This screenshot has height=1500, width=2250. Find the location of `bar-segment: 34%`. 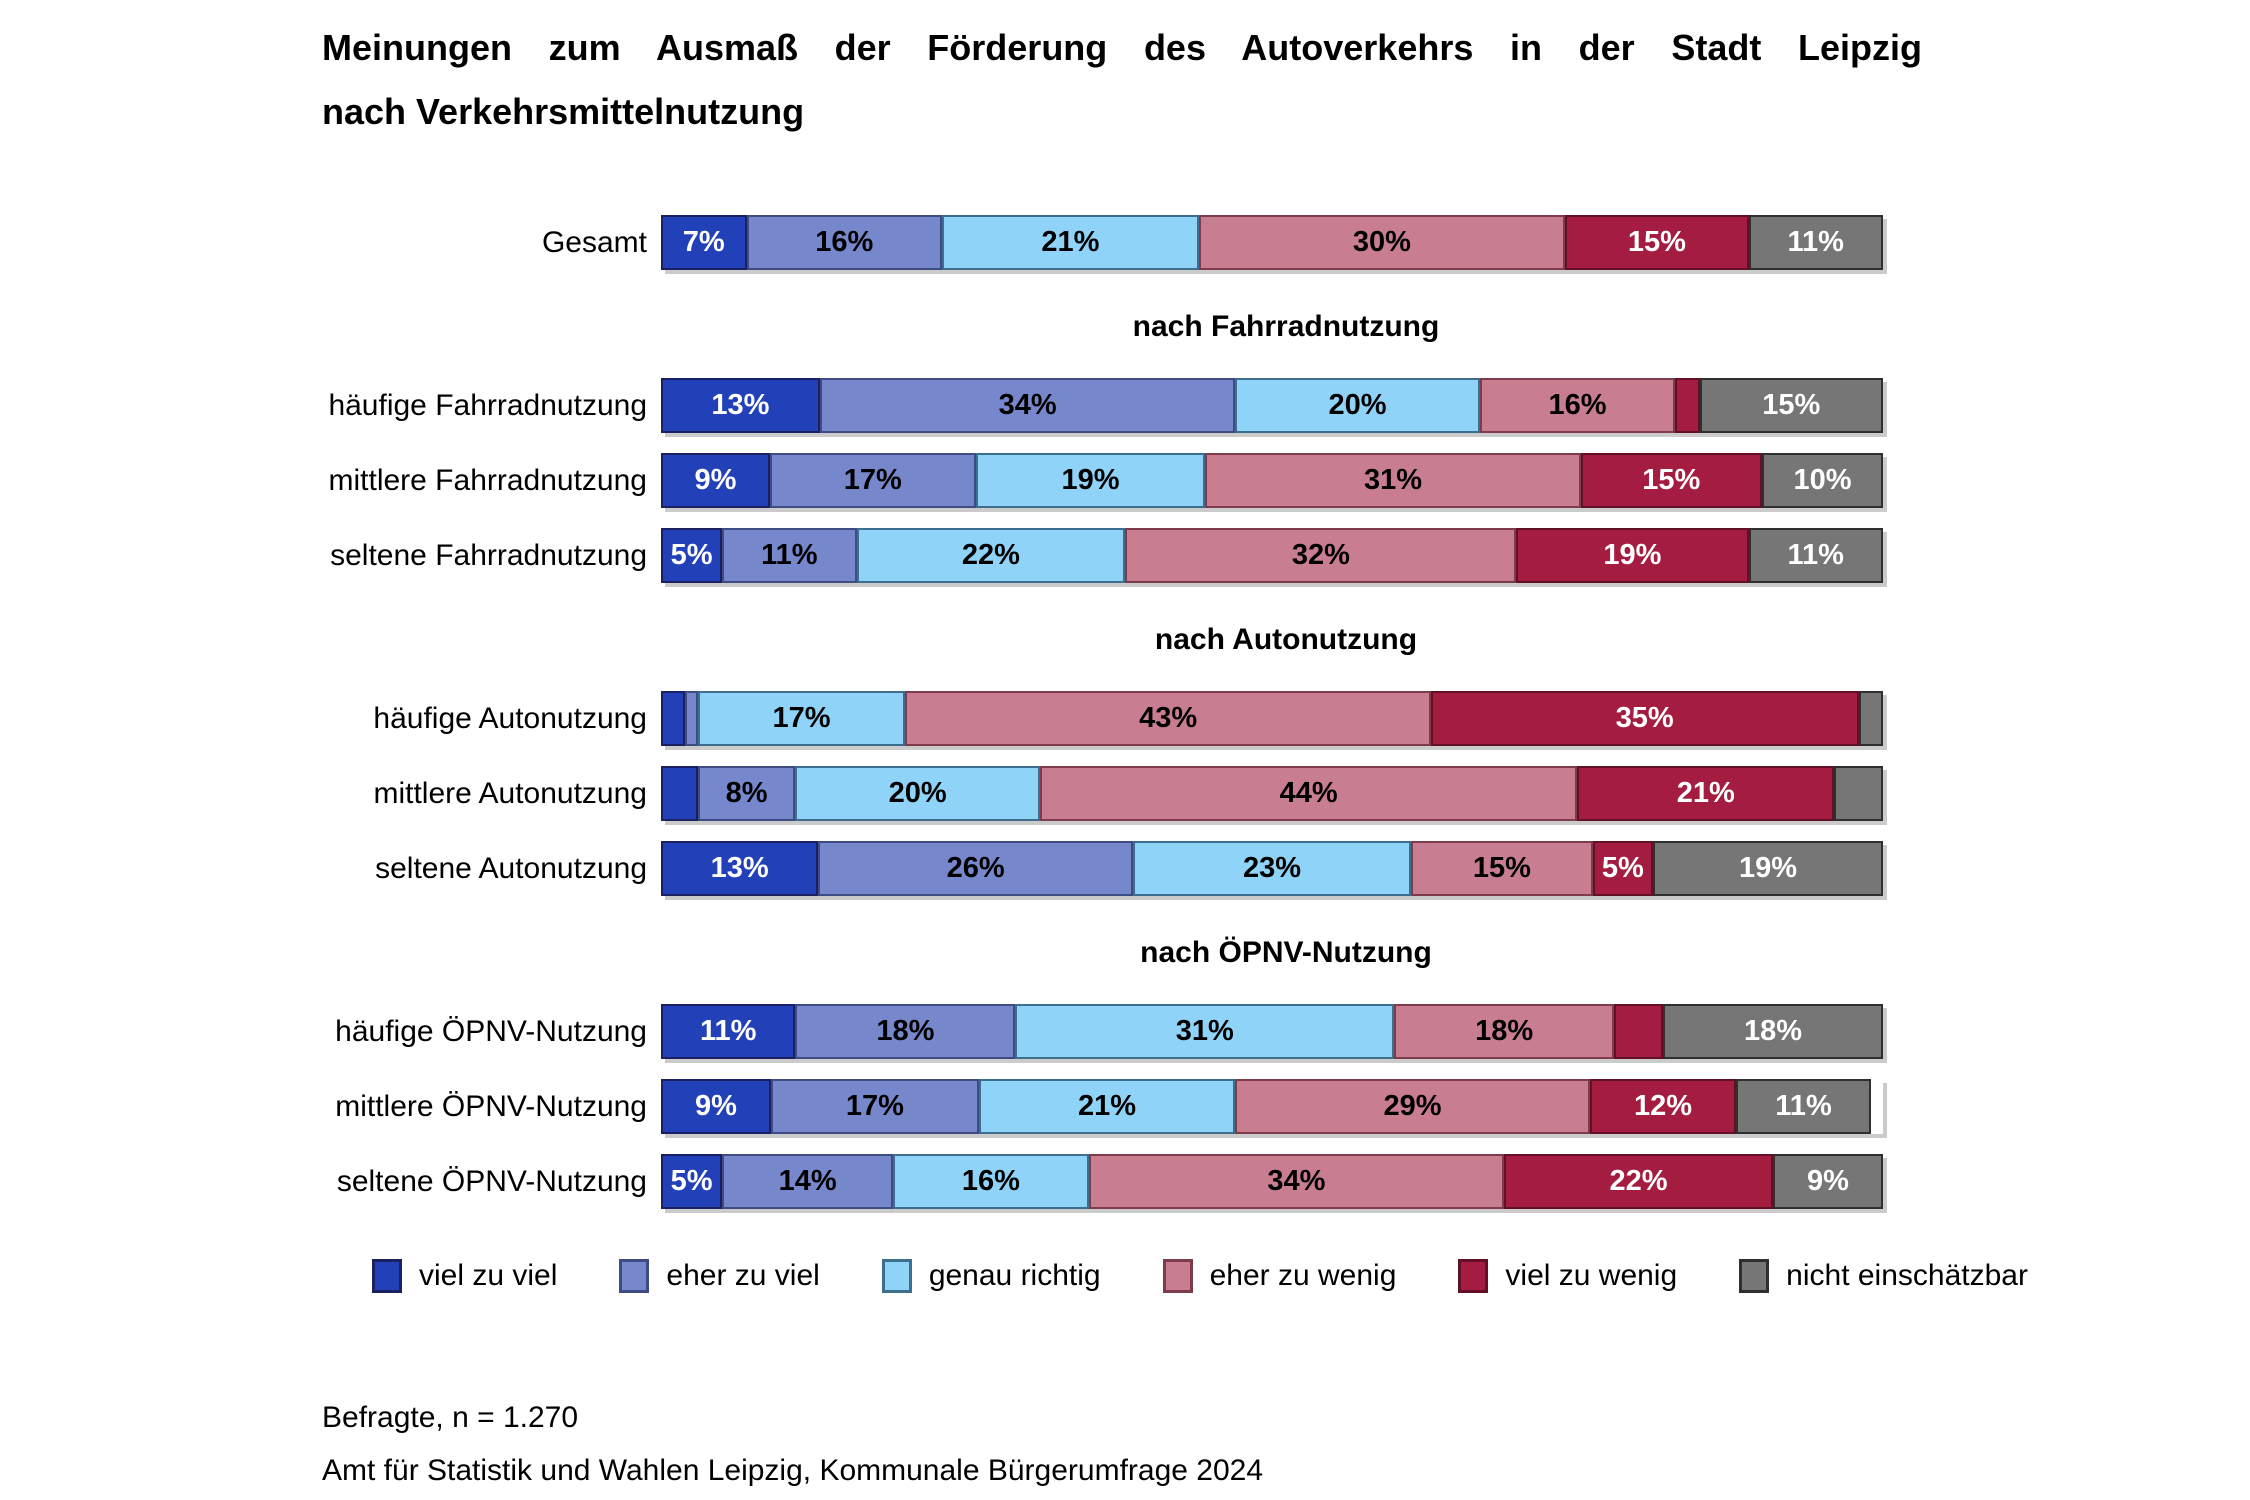

bar-segment: 34% is located at coordinates (1027, 405).